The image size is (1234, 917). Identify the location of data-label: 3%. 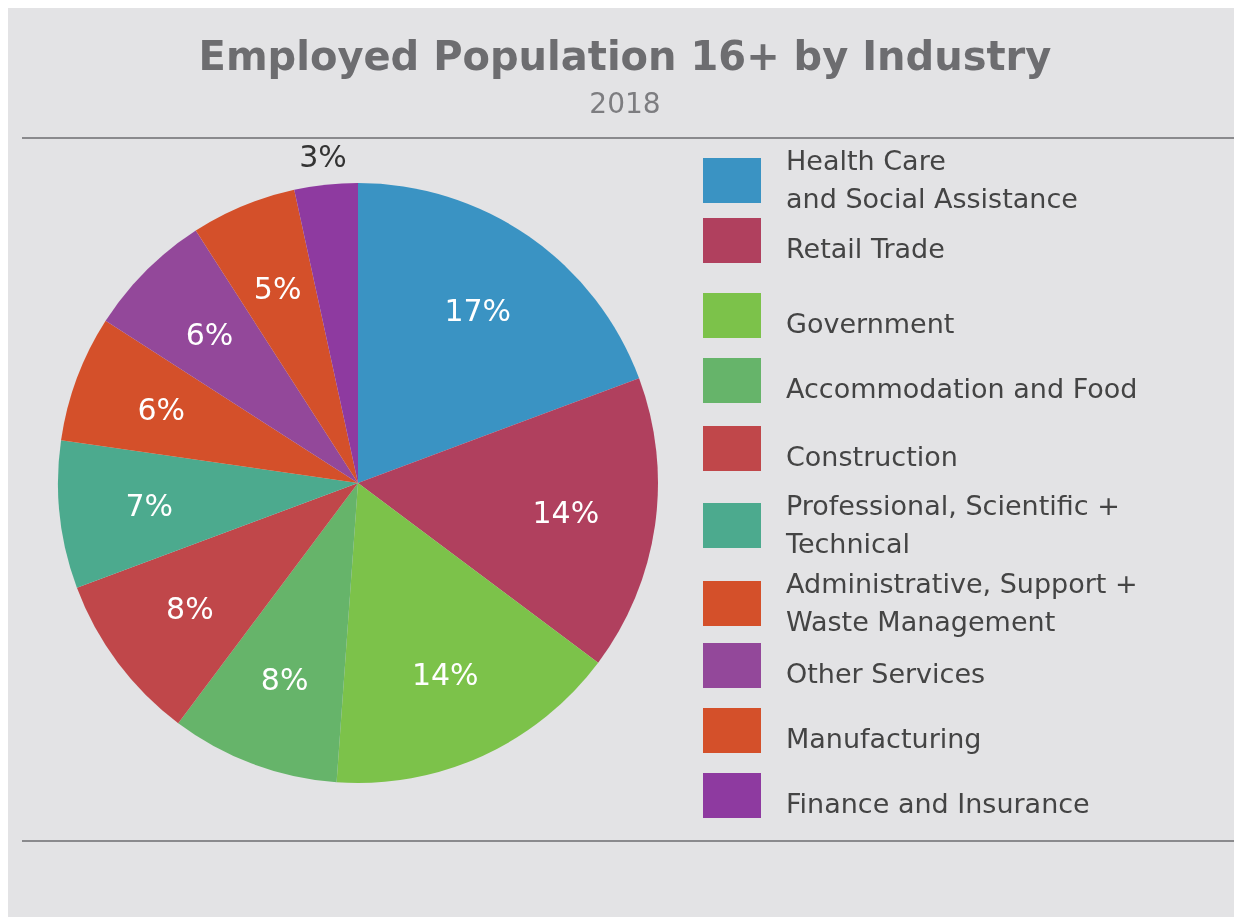
(323, 157).